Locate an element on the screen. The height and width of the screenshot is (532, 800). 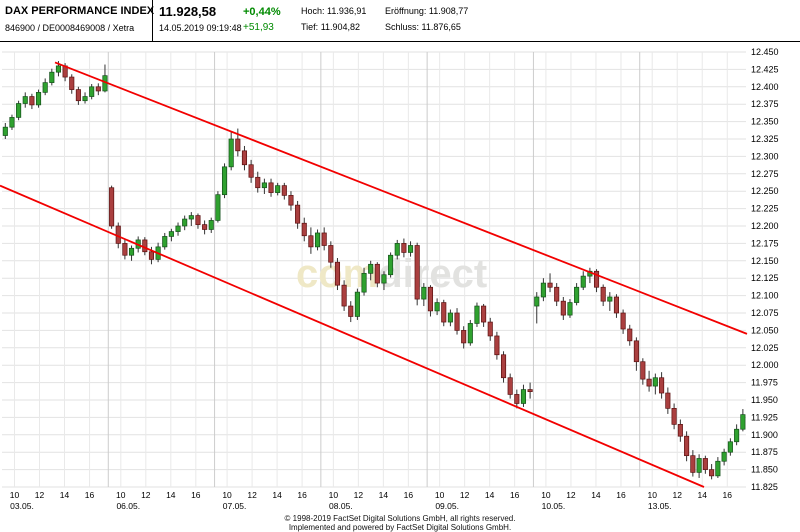
y-axis-label: 12.225 is located at coordinates (765, 209).